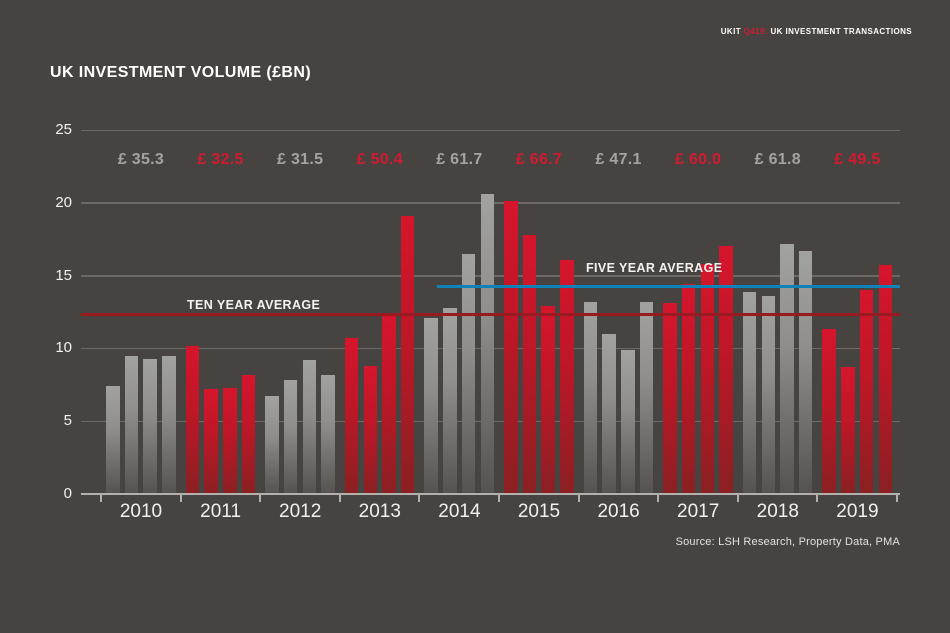 This screenshot has height=633, width=950. What do you see at coordinates (370, 429) in the screenshot?
I see `bar-2013-q2` at bounding box center [370, 429].